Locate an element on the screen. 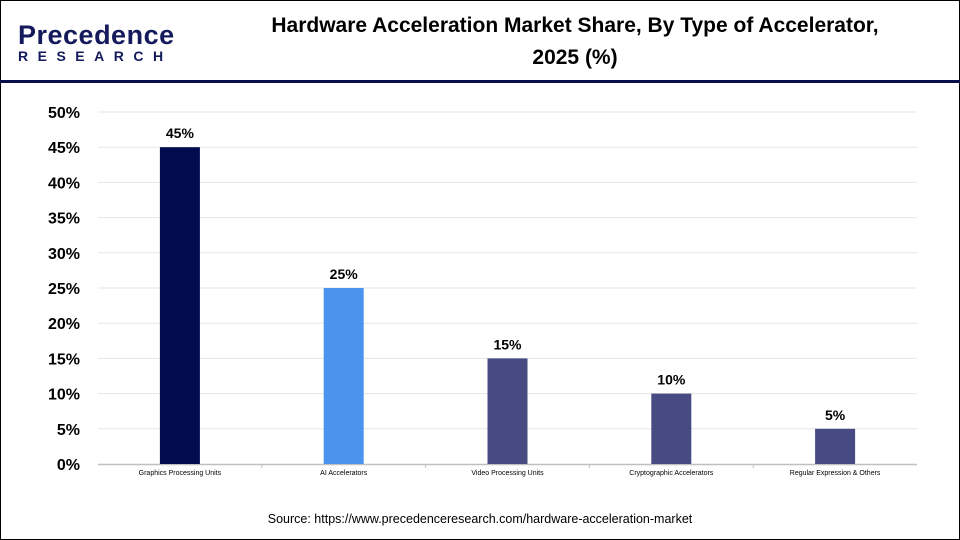 The image size is (960, 540). y-tick-label: 0% is located at coordinates (68, 465).